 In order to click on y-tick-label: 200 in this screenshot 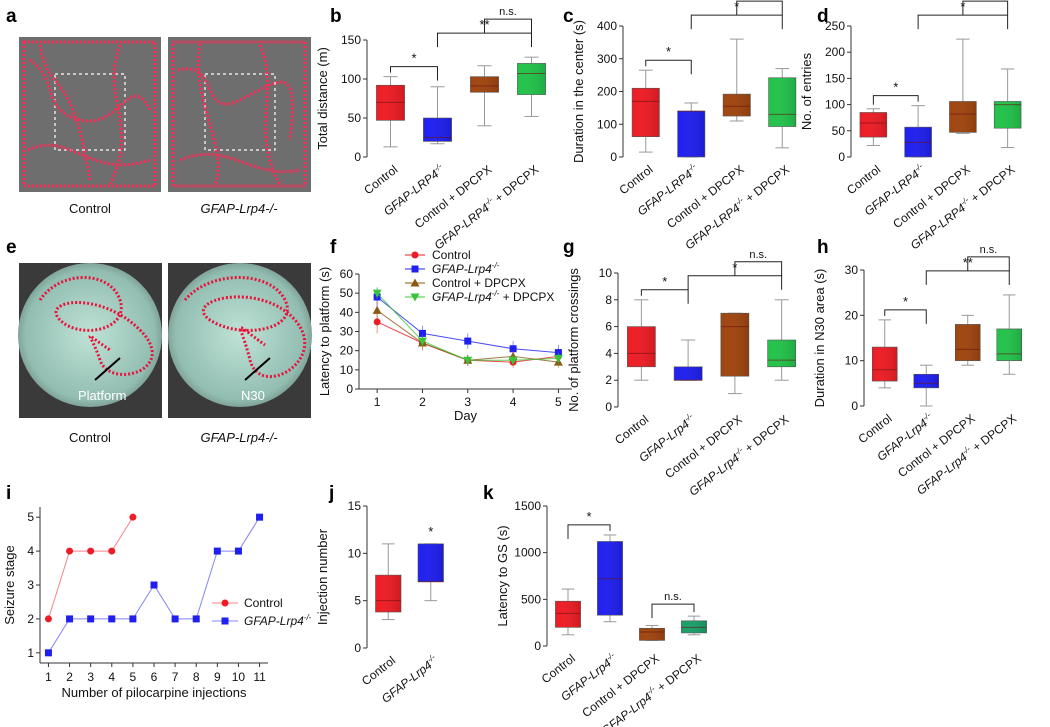, I will do `click(607, 92)`.